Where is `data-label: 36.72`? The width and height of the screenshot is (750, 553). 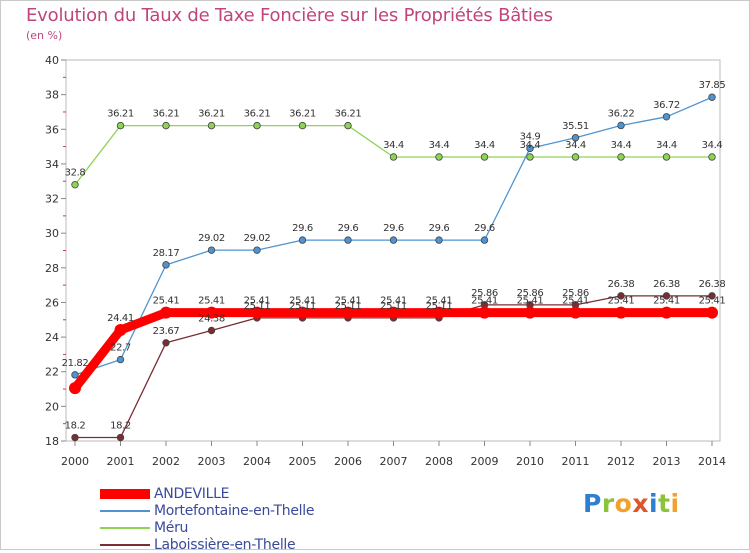
data-label: 36.72 is located at coordinates (666, 105).